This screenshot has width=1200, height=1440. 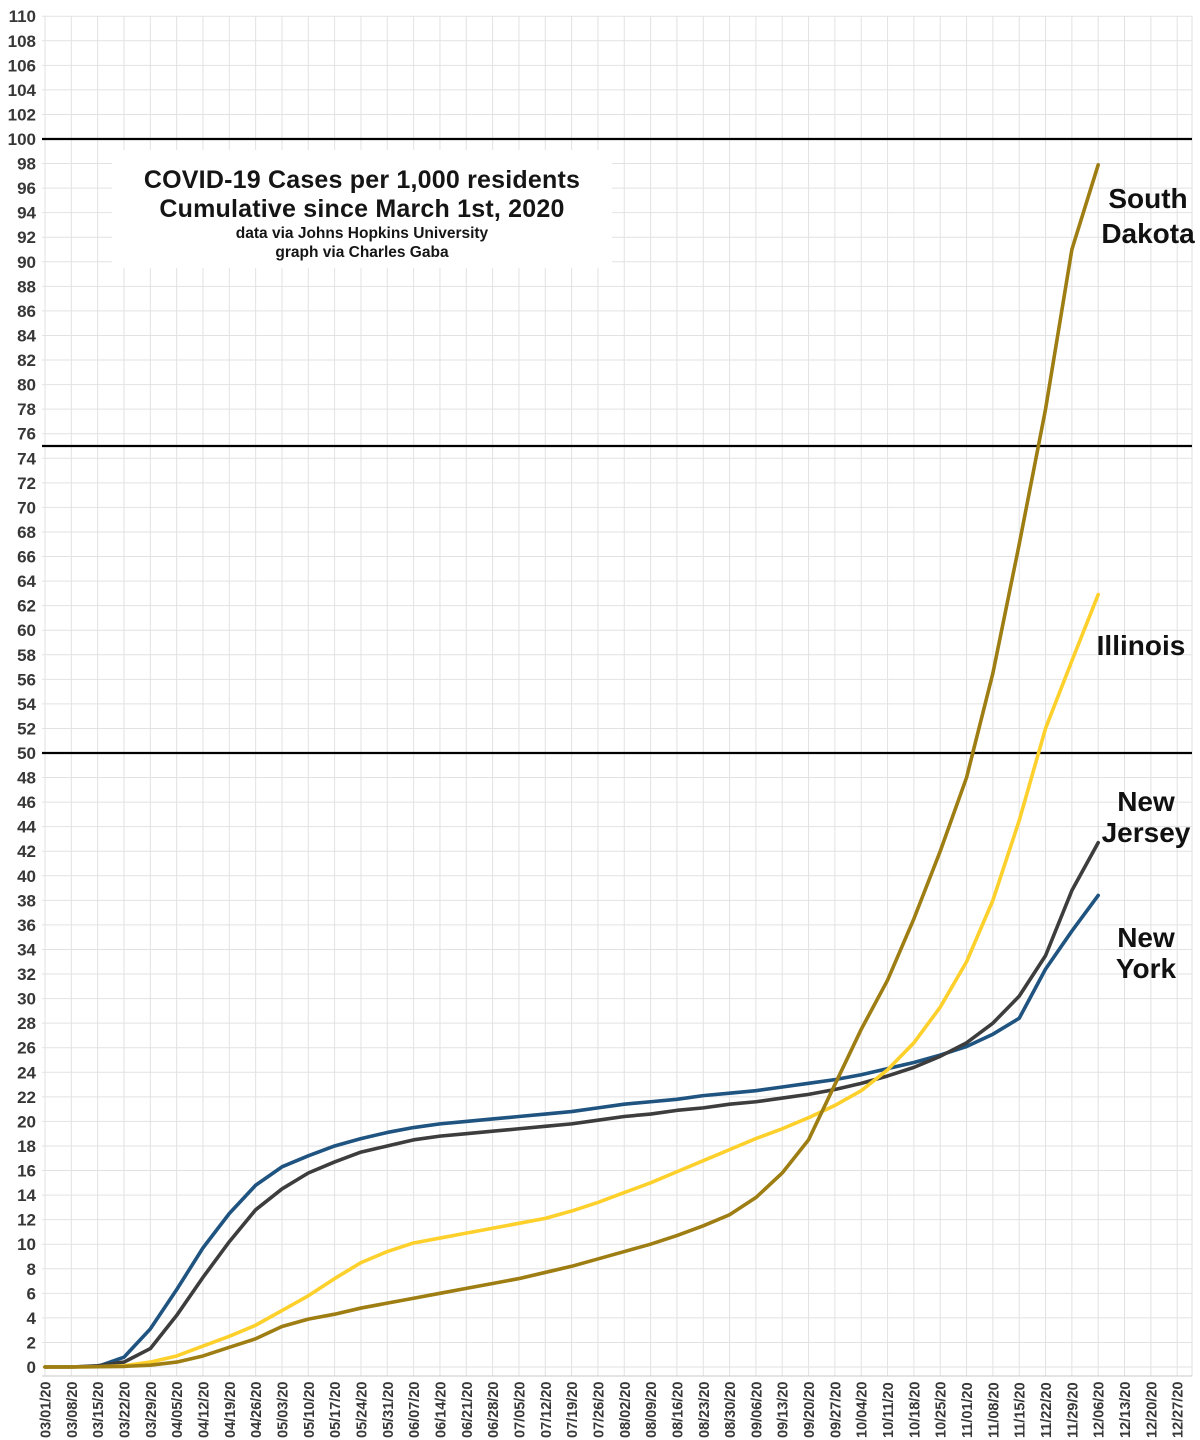 I want to click on x-tick-label: 11/29/20, so click(x=1073, y=1410).